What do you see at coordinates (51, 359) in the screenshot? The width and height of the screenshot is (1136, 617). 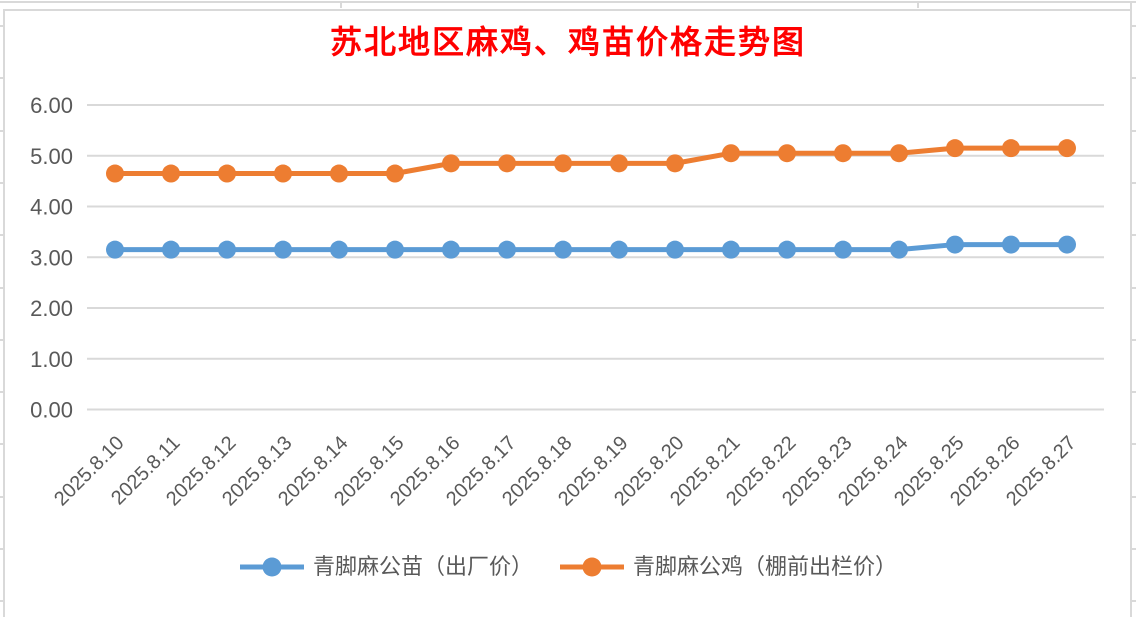 I see `y-axis-tick-label: 1.00` at bounding box center [51, 359].